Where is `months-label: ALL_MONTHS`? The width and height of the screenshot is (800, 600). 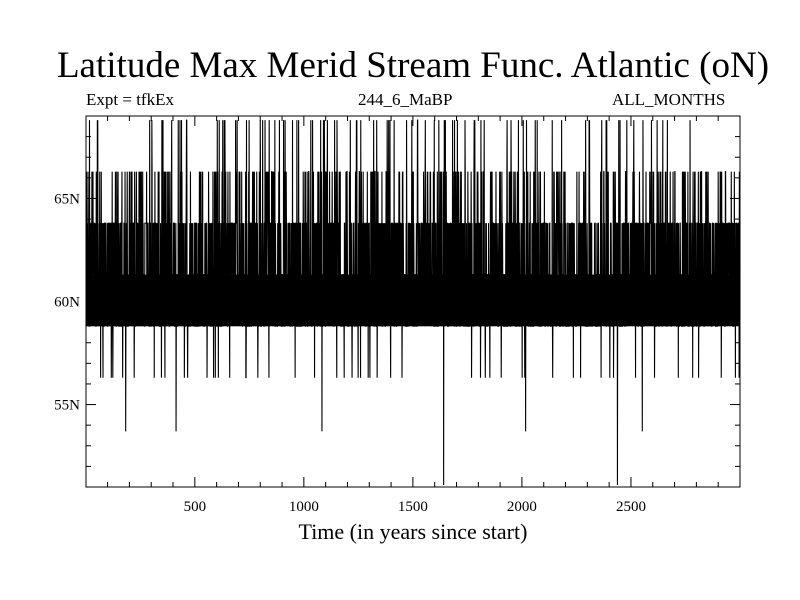 months-label: ALL_MONTHS is located at coordinates (669, 99).